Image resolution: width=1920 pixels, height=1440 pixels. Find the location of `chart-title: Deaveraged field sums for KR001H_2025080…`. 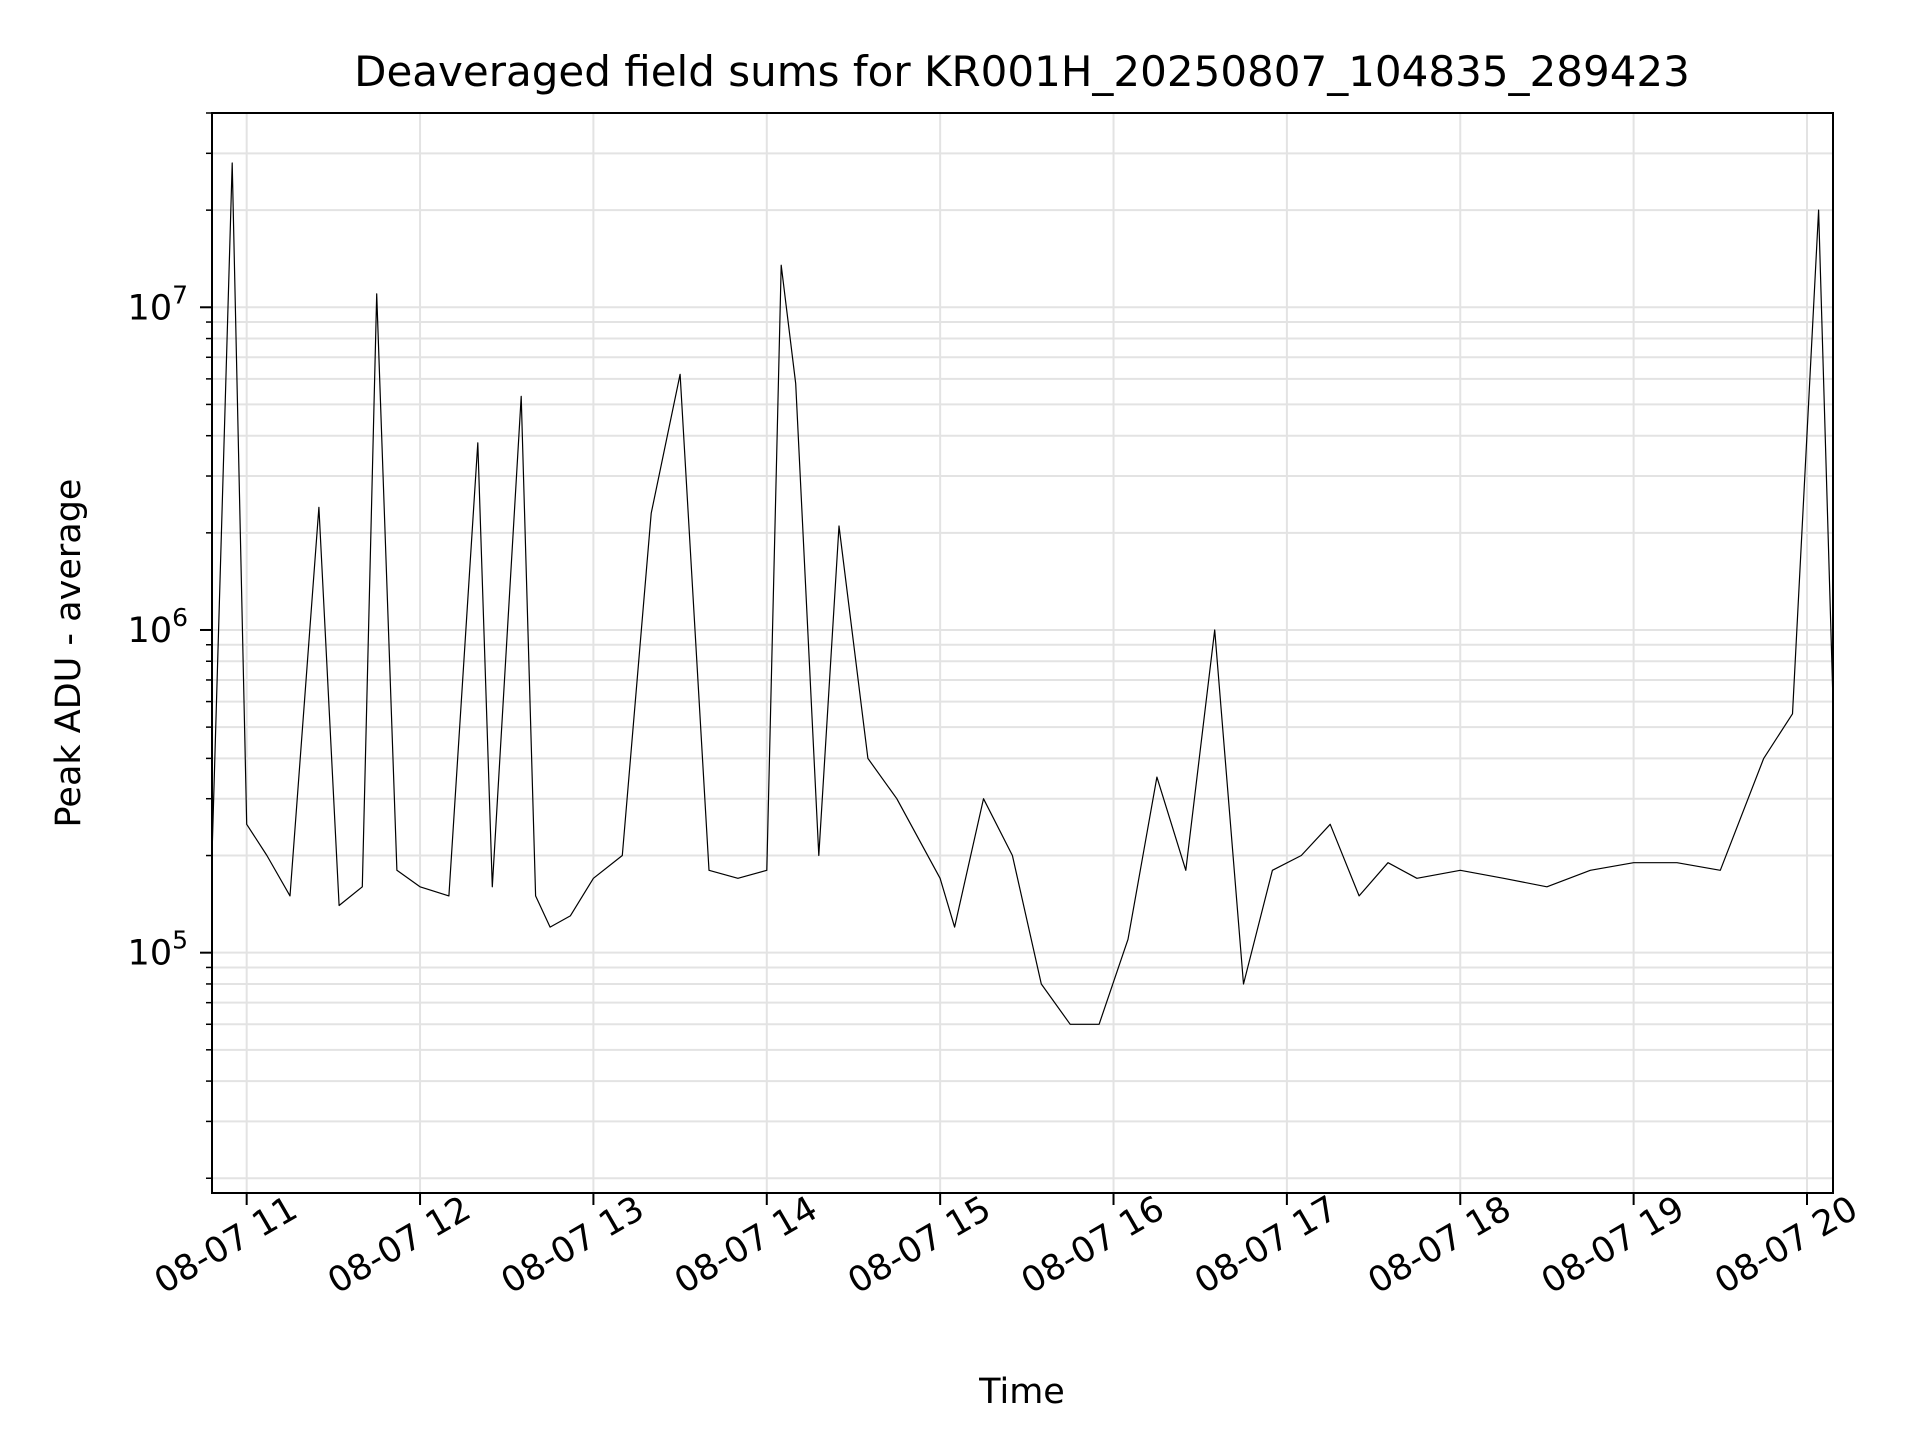

chart-title: Deaveraged field sums for KR001H_2025080… is located at coordinates (1022, 71).